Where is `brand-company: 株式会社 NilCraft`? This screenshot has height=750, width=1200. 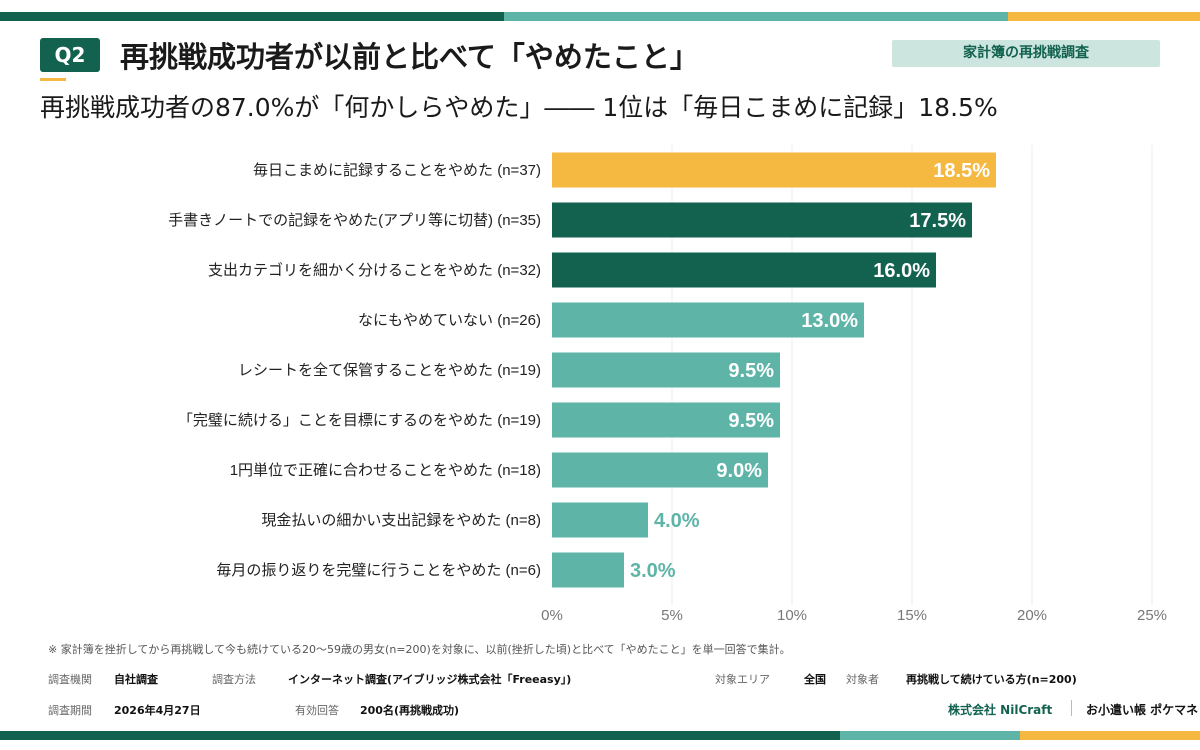
brand-company: 株式会社 NilCraft is located at coordinates (1000, 710).